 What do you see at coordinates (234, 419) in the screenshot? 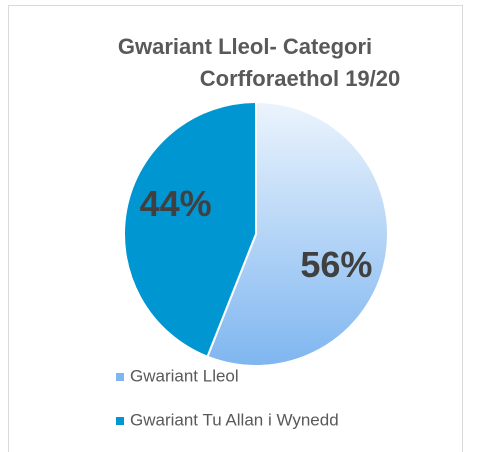
I see `legend-label: Gwariant Tu Allan i Wynedd` at bounding box center [234, 419].